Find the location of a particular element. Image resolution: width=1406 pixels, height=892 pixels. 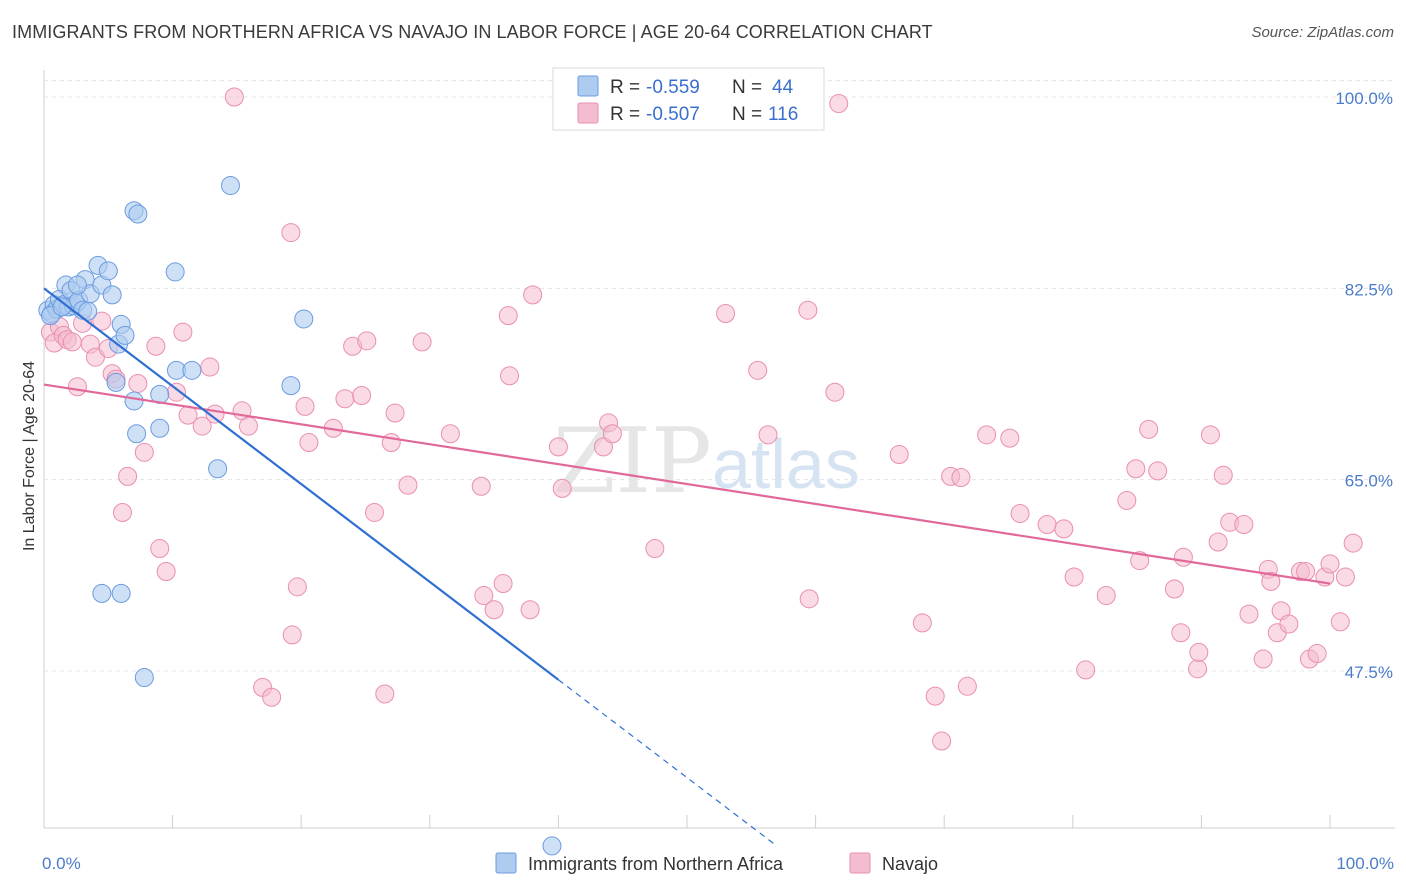

legend-n-label-1: N = is located at coordinates (747, 87).